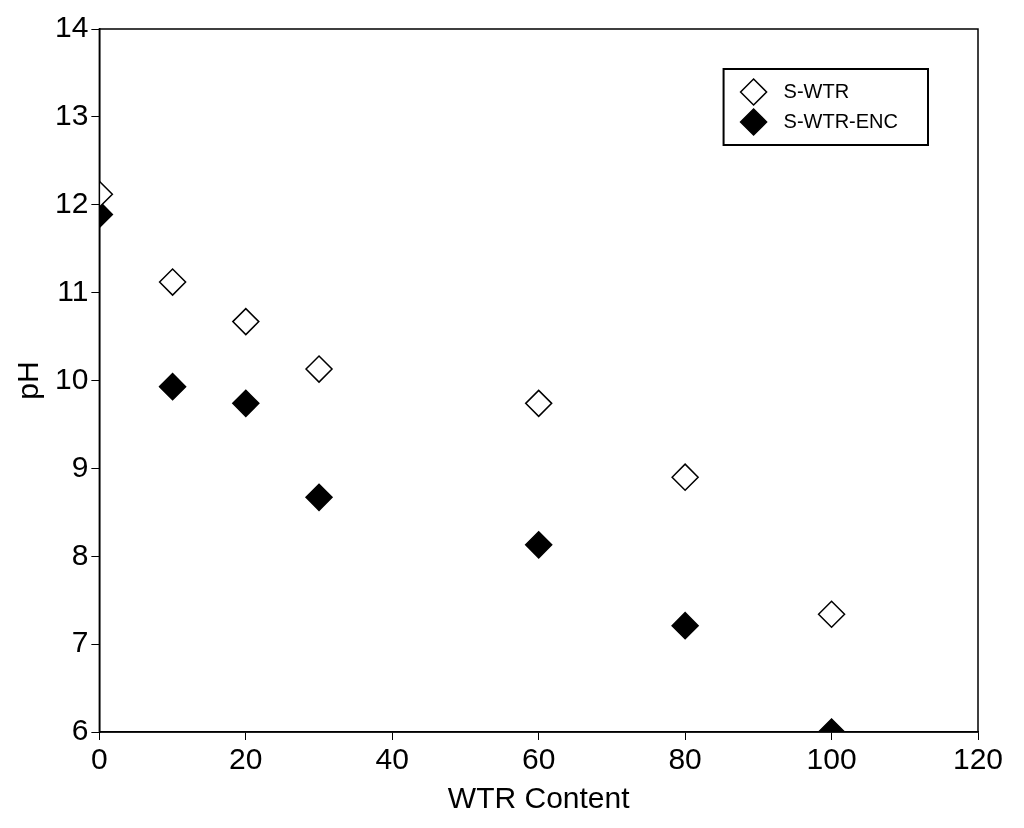 The height and width of the screenshot is (828, 1024). I want to click on legend-label: S-WTR-ENC, so click(841, 120).